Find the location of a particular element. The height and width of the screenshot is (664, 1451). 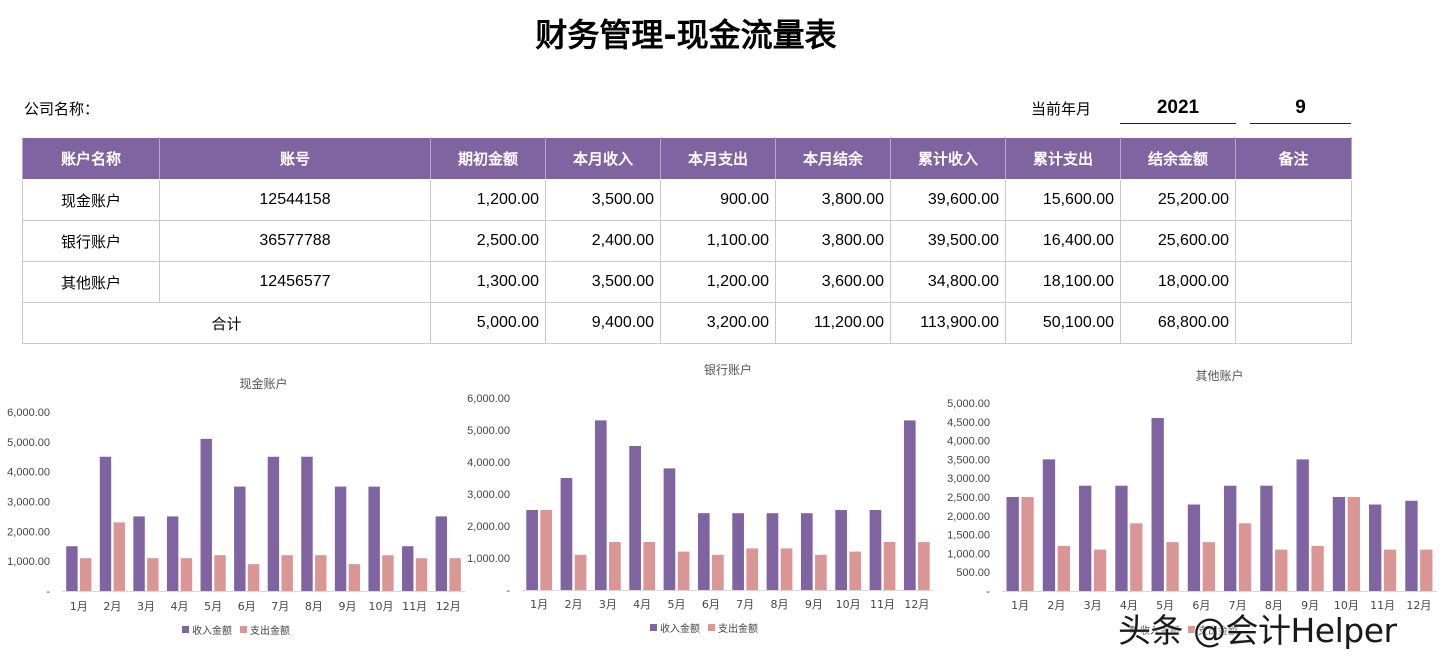

cell-total-balance: 11,200.00 is located at coordinates (833, 323).